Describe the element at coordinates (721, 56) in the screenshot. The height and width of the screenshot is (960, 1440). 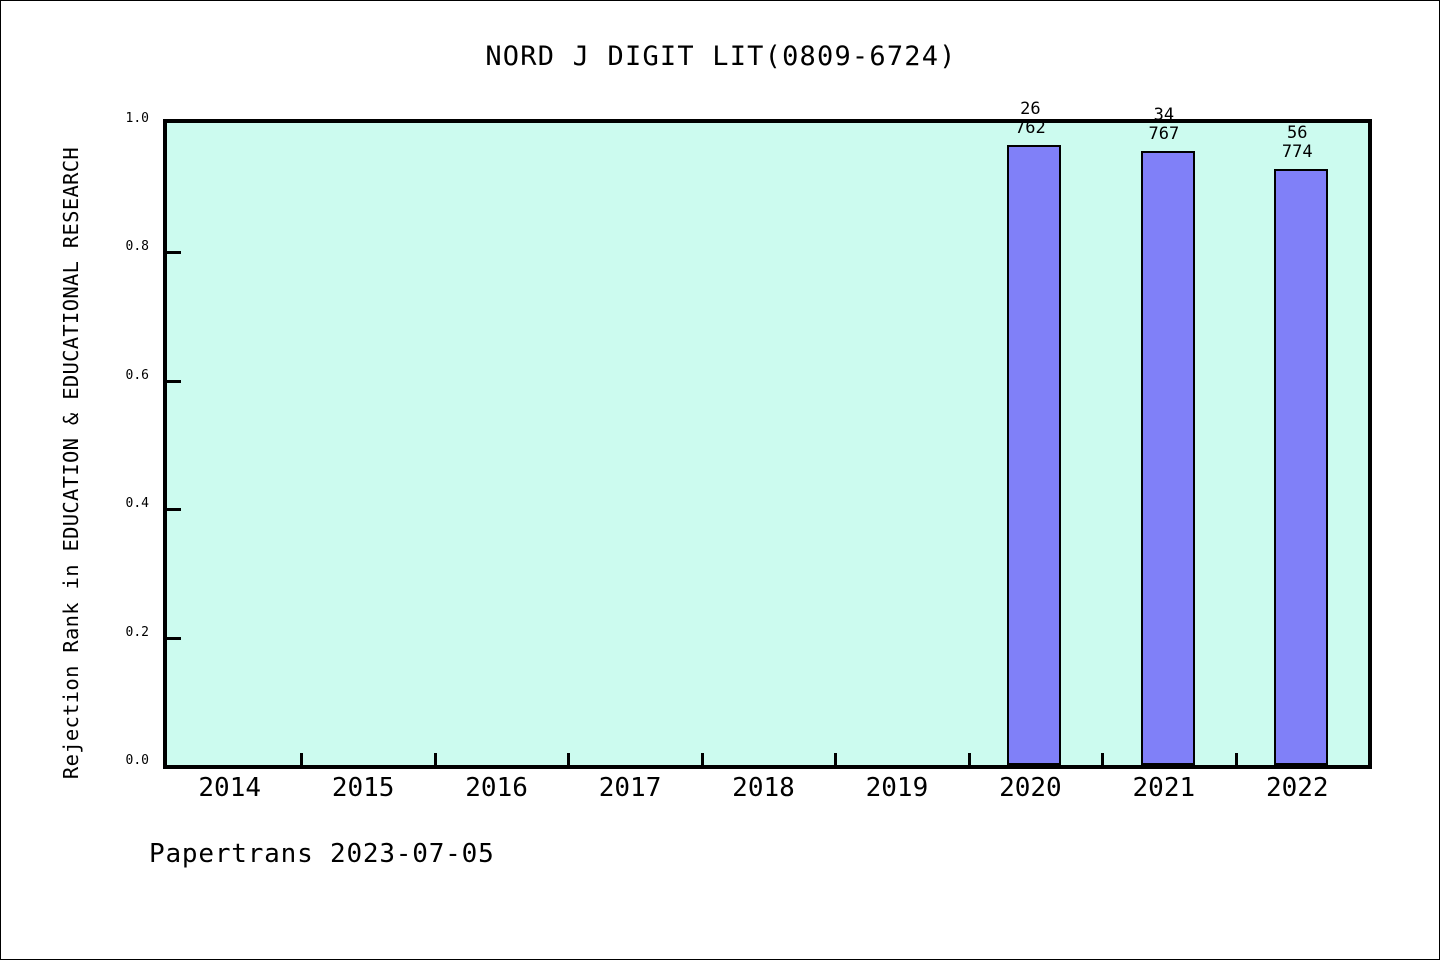
I see `chart-title: NORD J DIGIT LIT(0809-6724)` at that location.